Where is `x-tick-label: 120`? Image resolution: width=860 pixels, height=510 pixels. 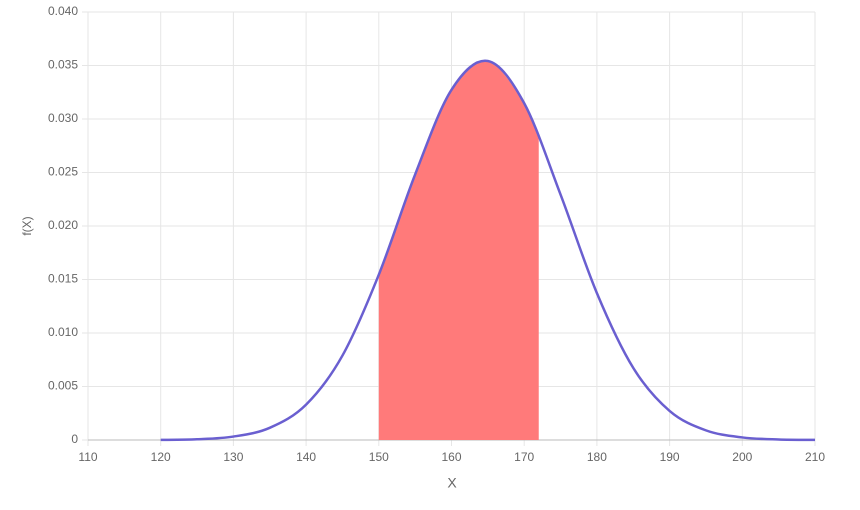 x-tick-label: 120 is located at coordinates (161, 457).